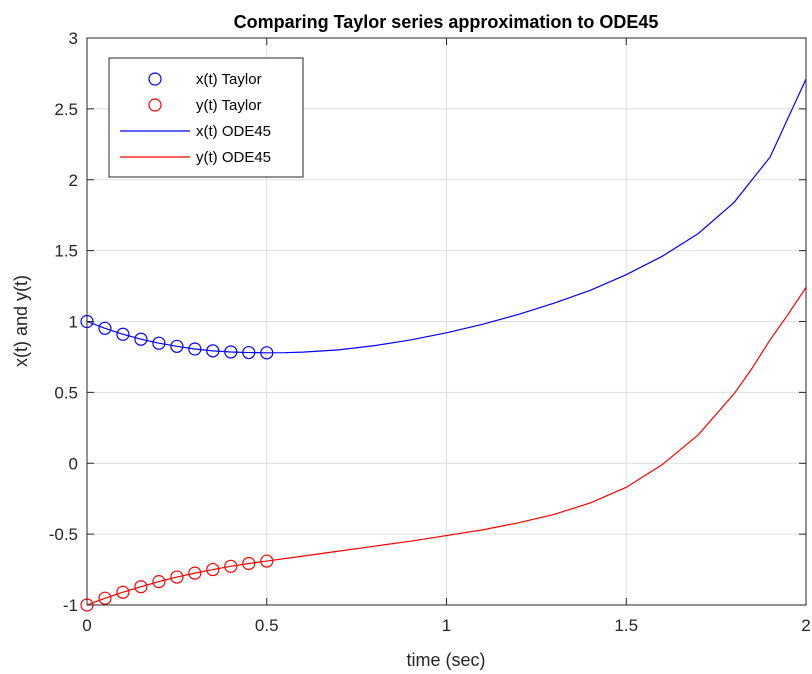 Image resolution: width=812 pixels, height=674 pixels. What do you see at coordinates (626, 625) in the screenshot?
I see `x-tick-label: 1.5` at bounding box center [626, 625].